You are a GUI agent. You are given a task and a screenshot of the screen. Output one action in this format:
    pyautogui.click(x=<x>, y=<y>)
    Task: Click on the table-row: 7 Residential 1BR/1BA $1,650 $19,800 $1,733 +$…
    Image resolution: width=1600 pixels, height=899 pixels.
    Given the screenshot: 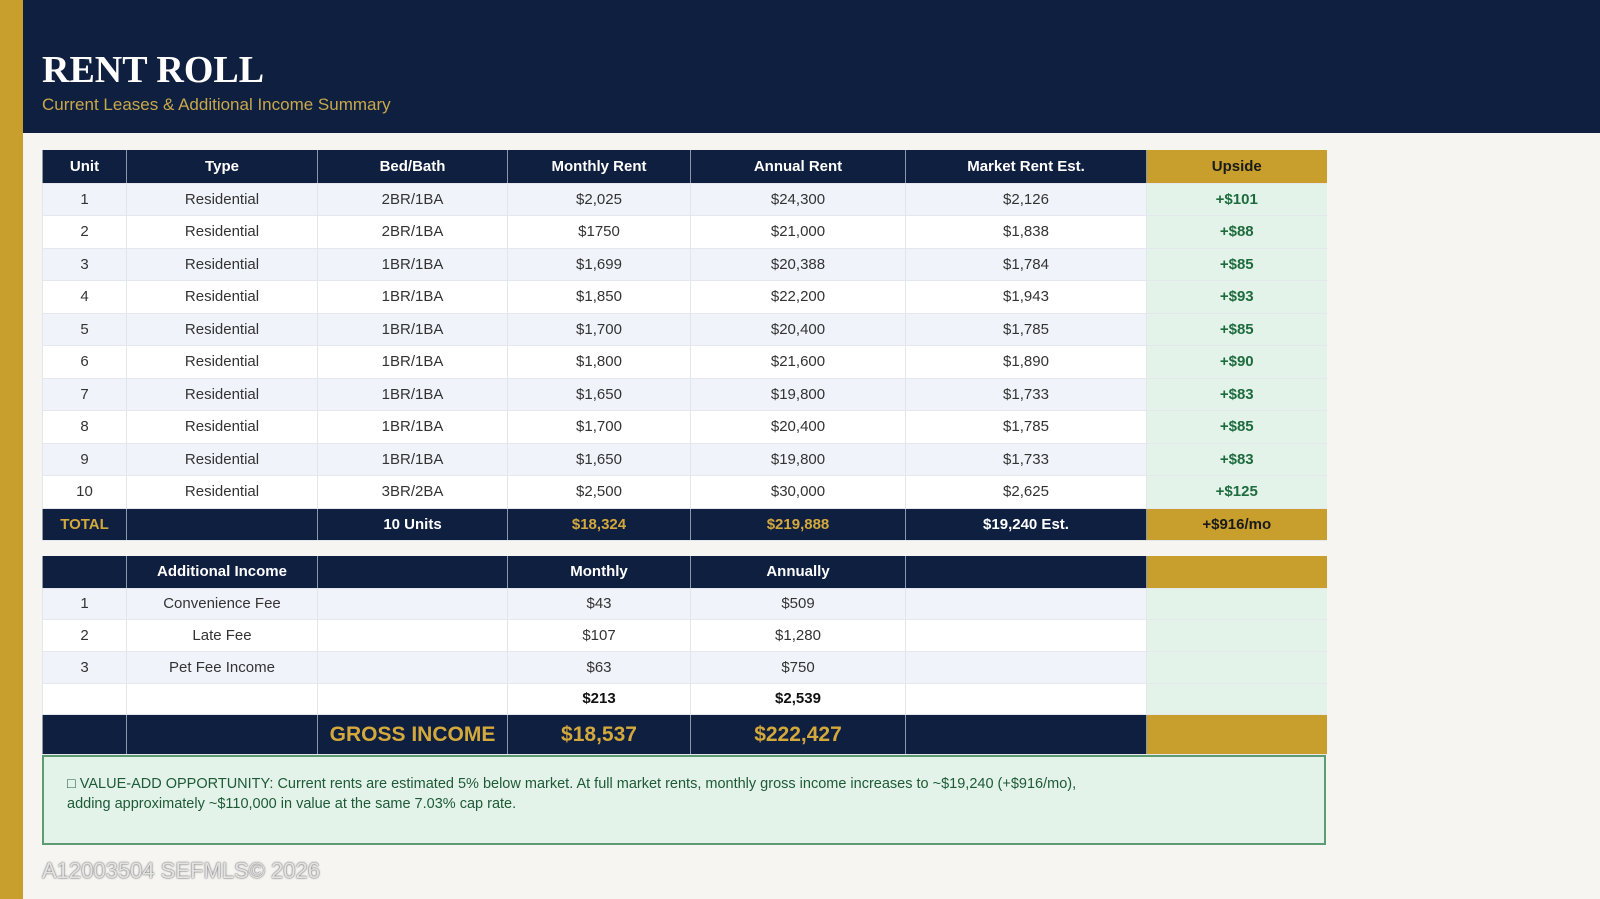 What is the action you would take?
    pyautogui.click(x=684, y=394)
    